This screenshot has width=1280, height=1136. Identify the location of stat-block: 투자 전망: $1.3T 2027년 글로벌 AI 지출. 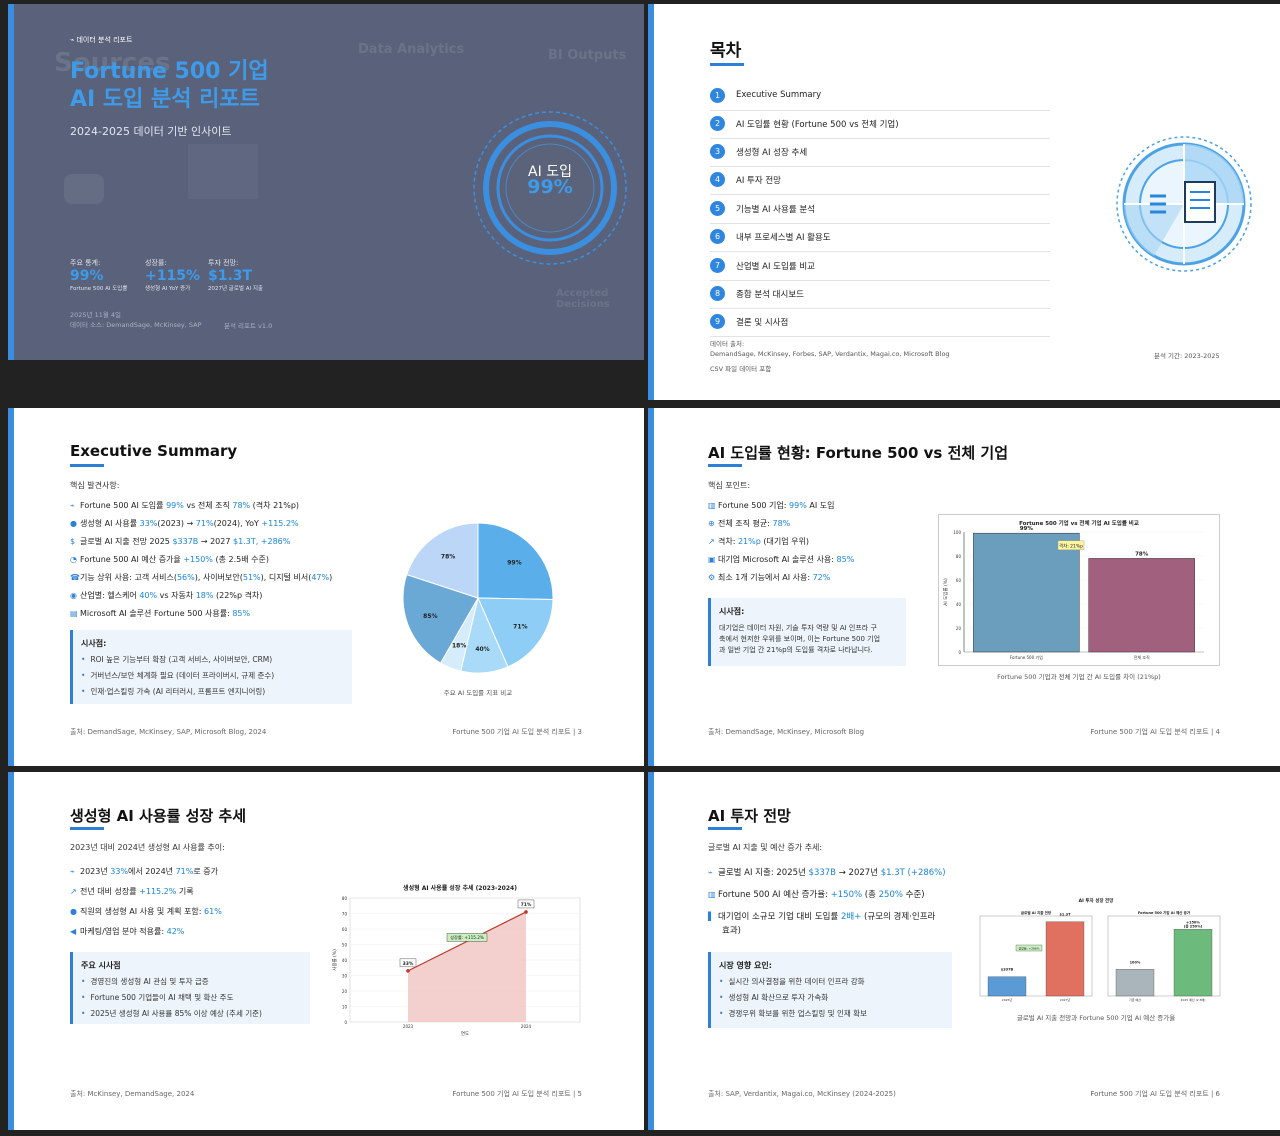
(235, 275).